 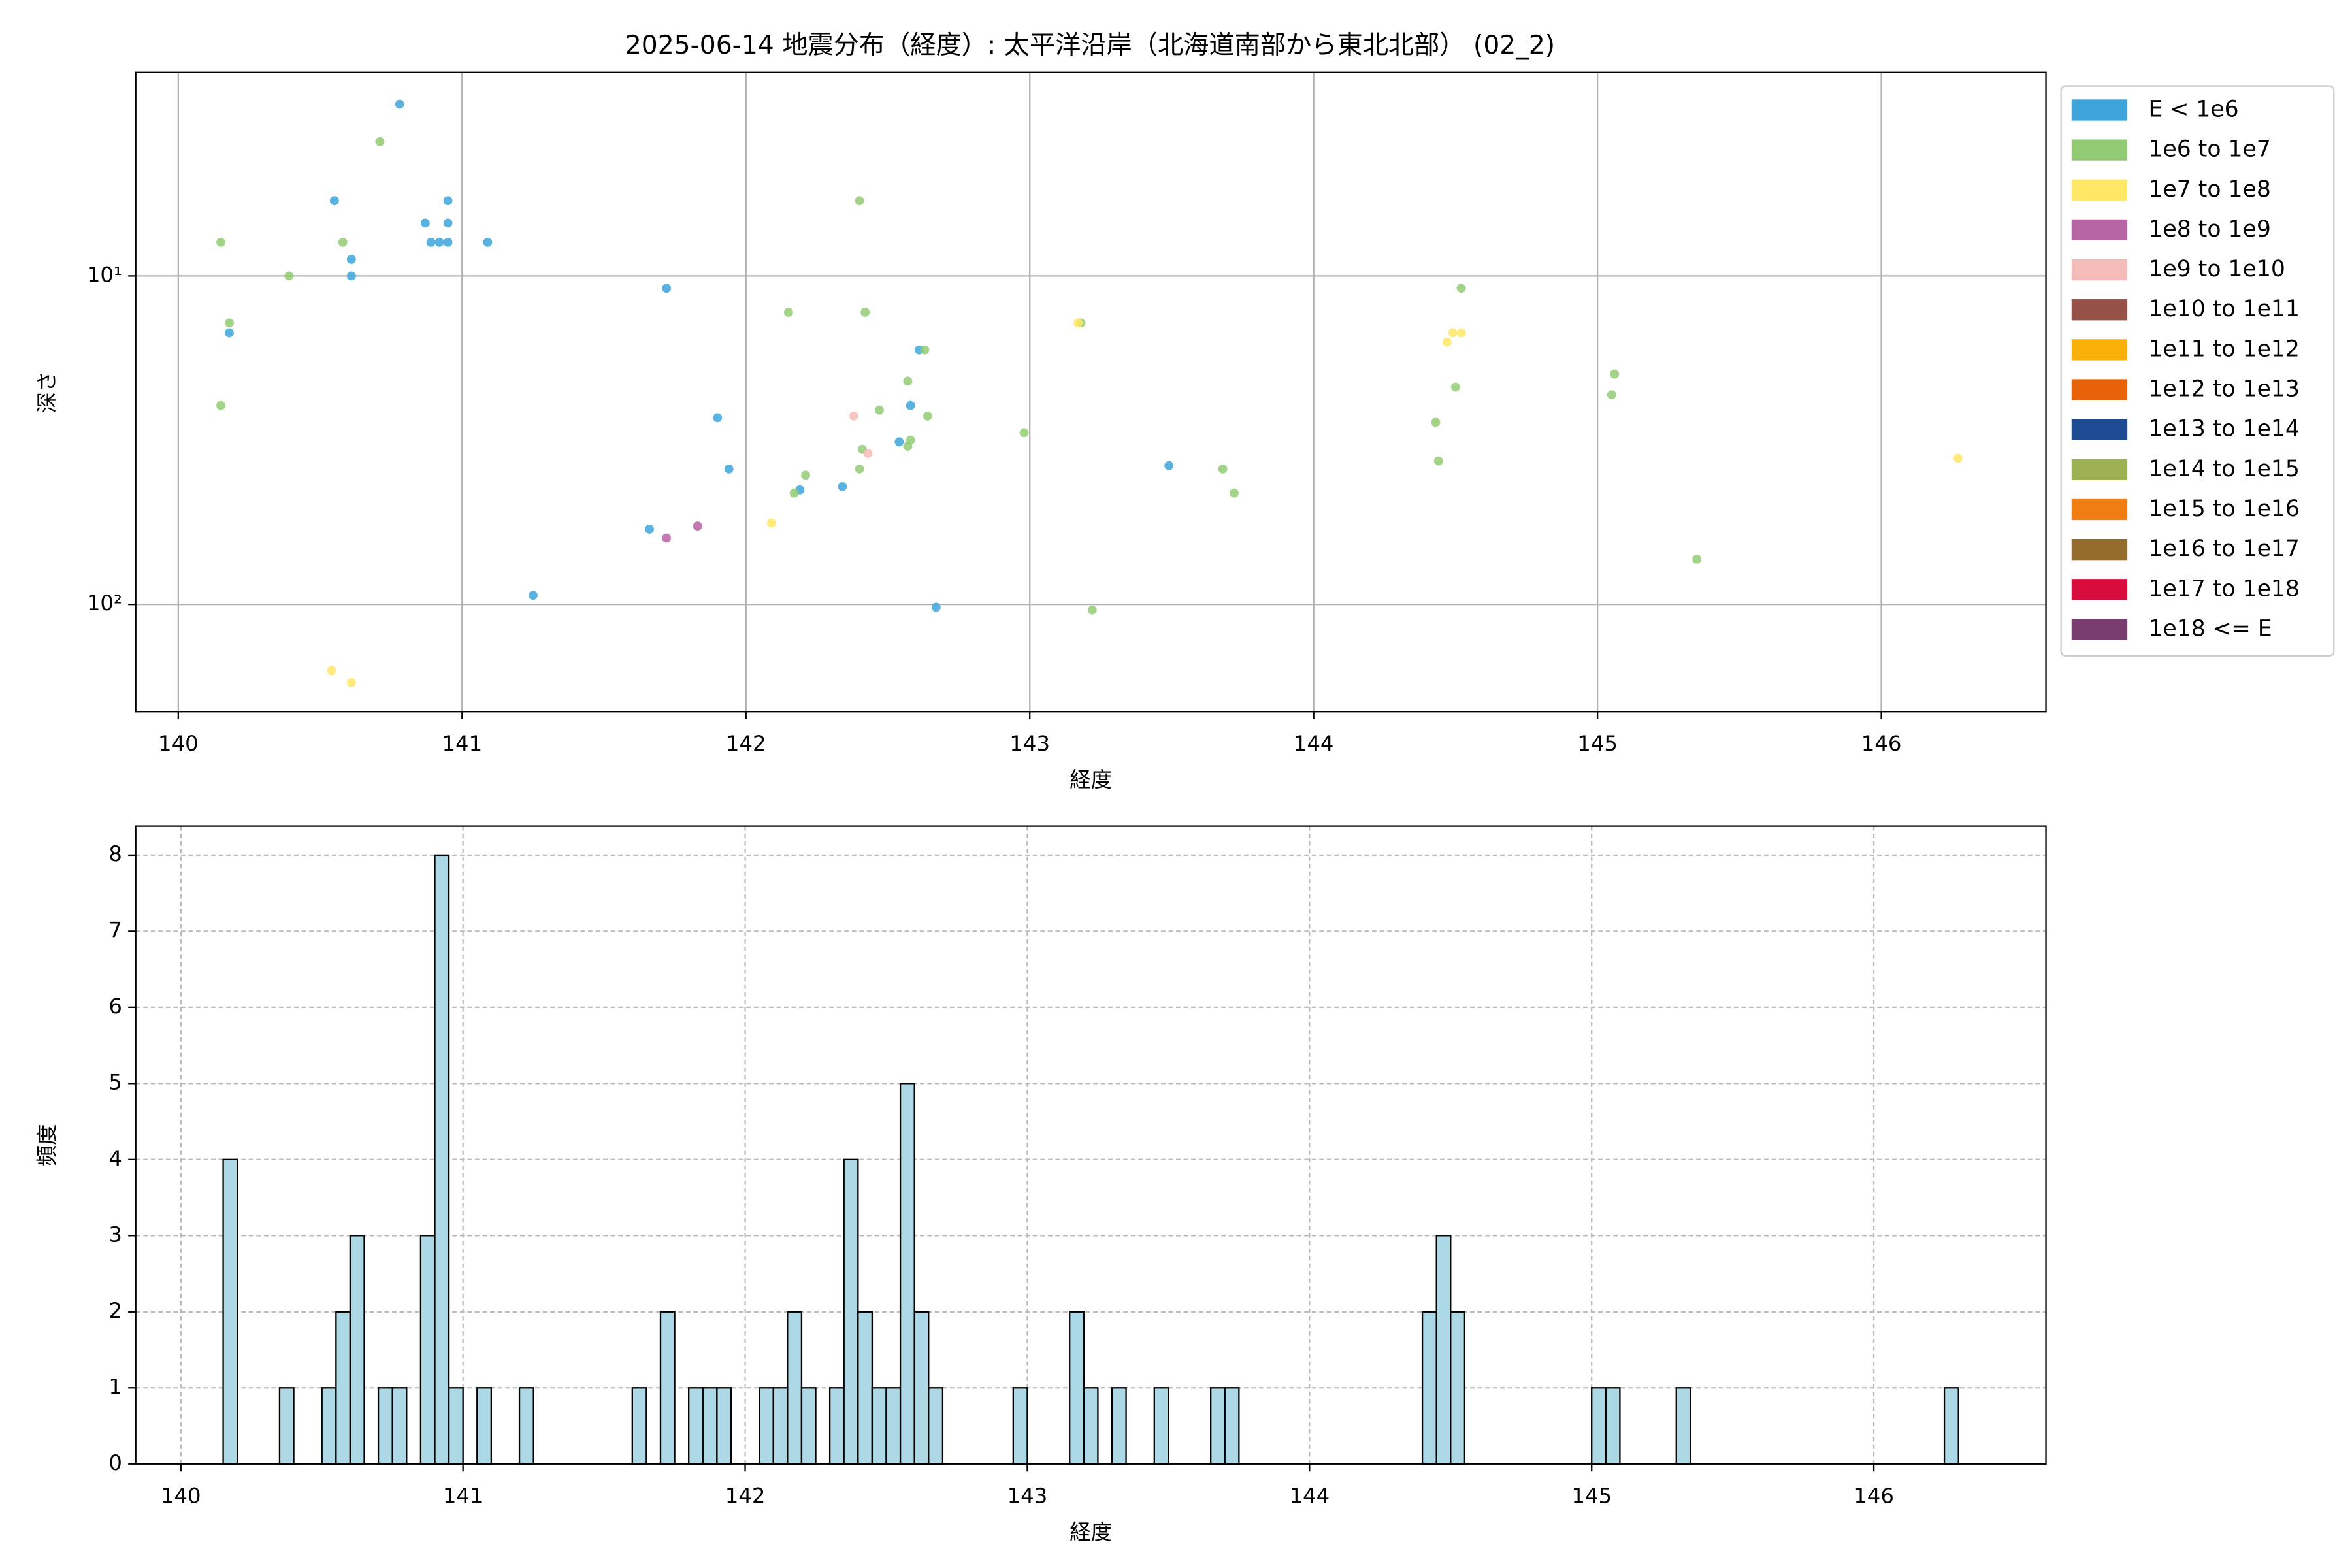 What do you see at coordinates (2223, 509) in the screenshot?
I see `legend-label: 1e15 to 1e16` at bounding box center [2223, 509].